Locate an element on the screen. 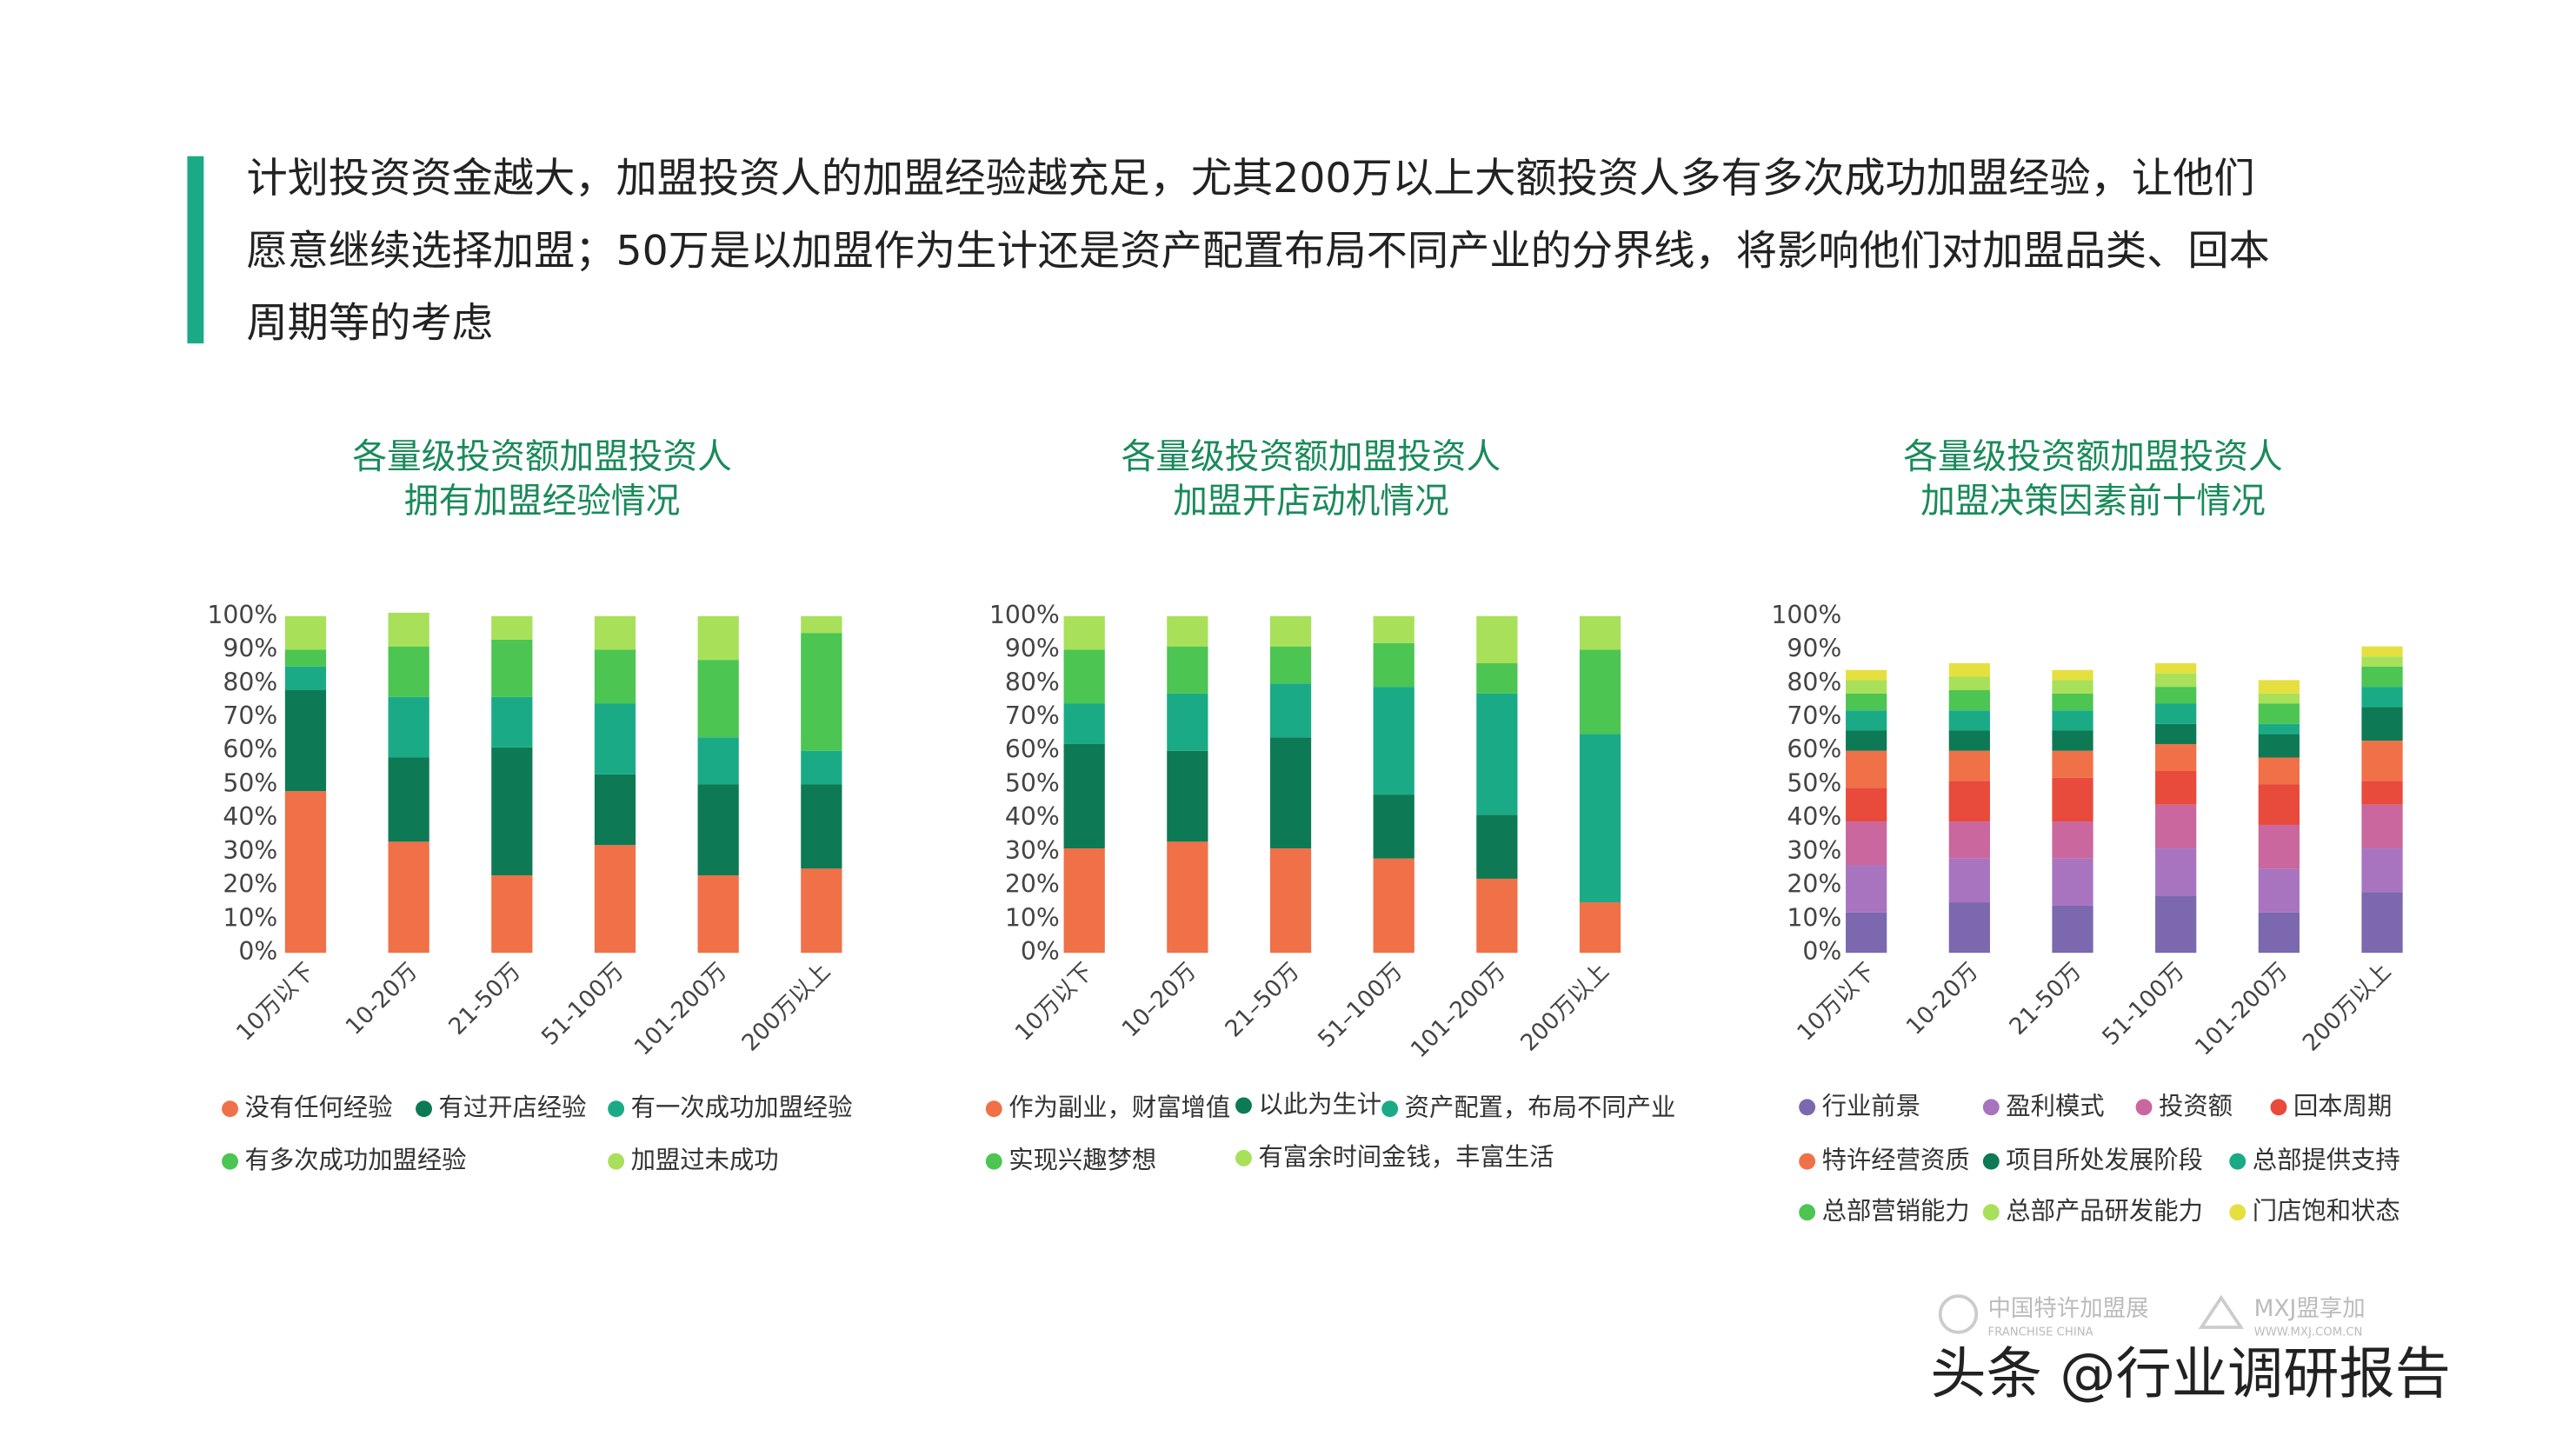 Image resolution: width=2576 pixels, height=1449 pixels. y-tick-label: 20% is located at coordinates (1814, 884).